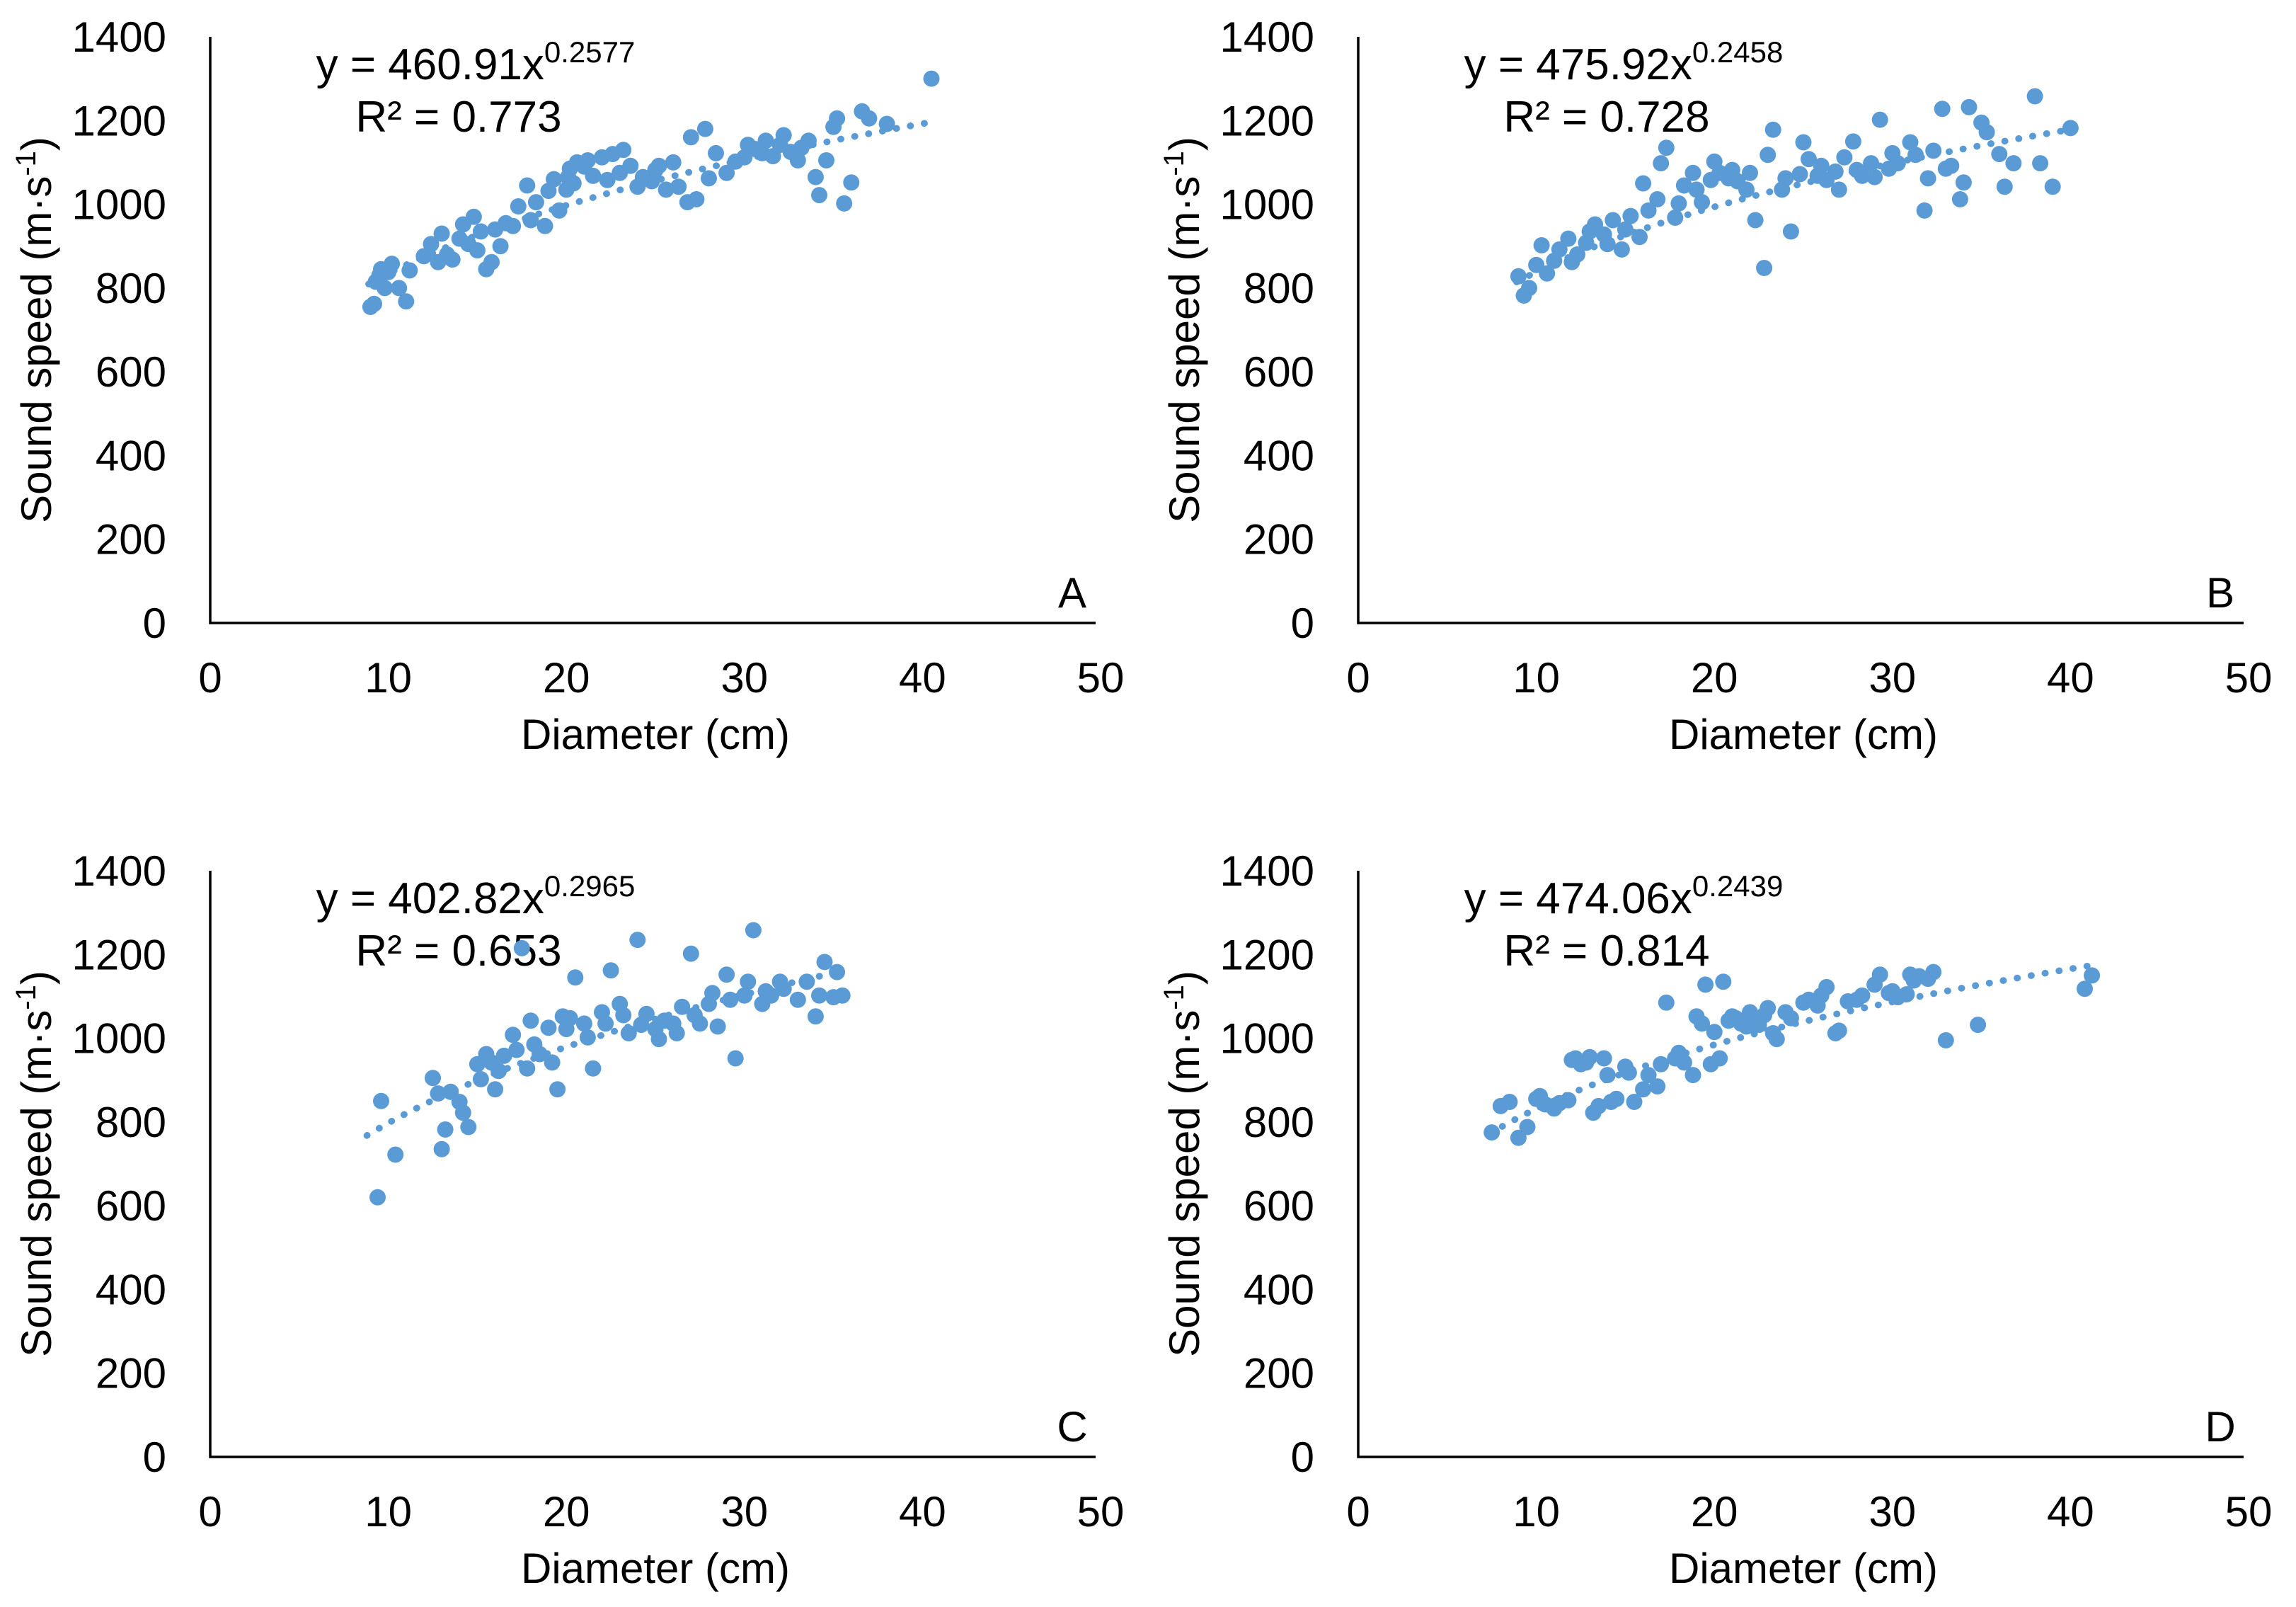 The height and width of the screenshot is (1607, 2296). Describe the element at coordinates (2220, 593) in the screenshot. I see `panel-letter: B` at that location.